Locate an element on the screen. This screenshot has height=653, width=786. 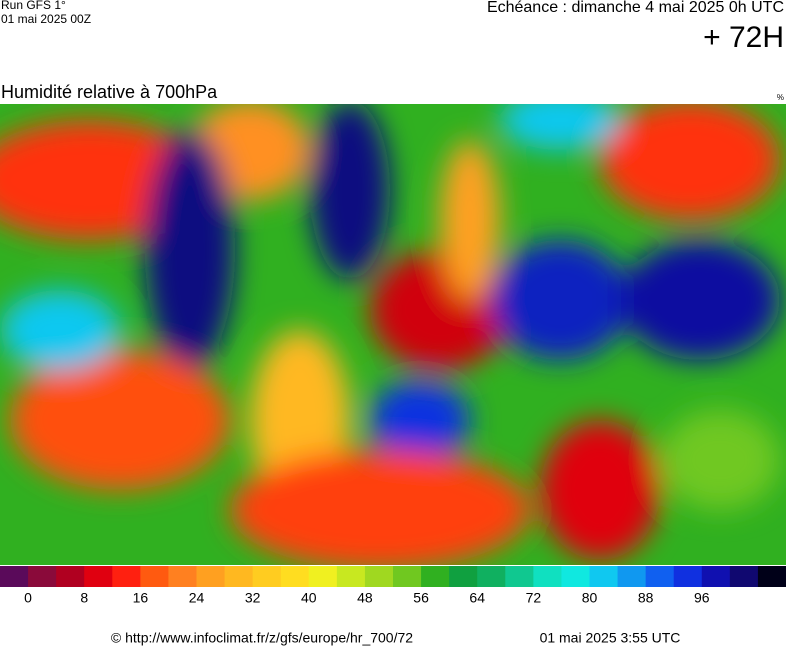
colorbar-label: 0 is located at coordinates (28, 598).